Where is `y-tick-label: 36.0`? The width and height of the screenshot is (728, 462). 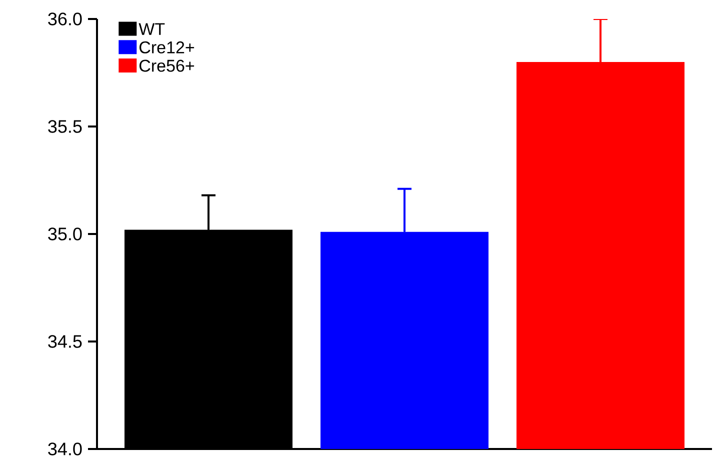
y-tick-label: 36.0 is located at coordinates (65, 19).